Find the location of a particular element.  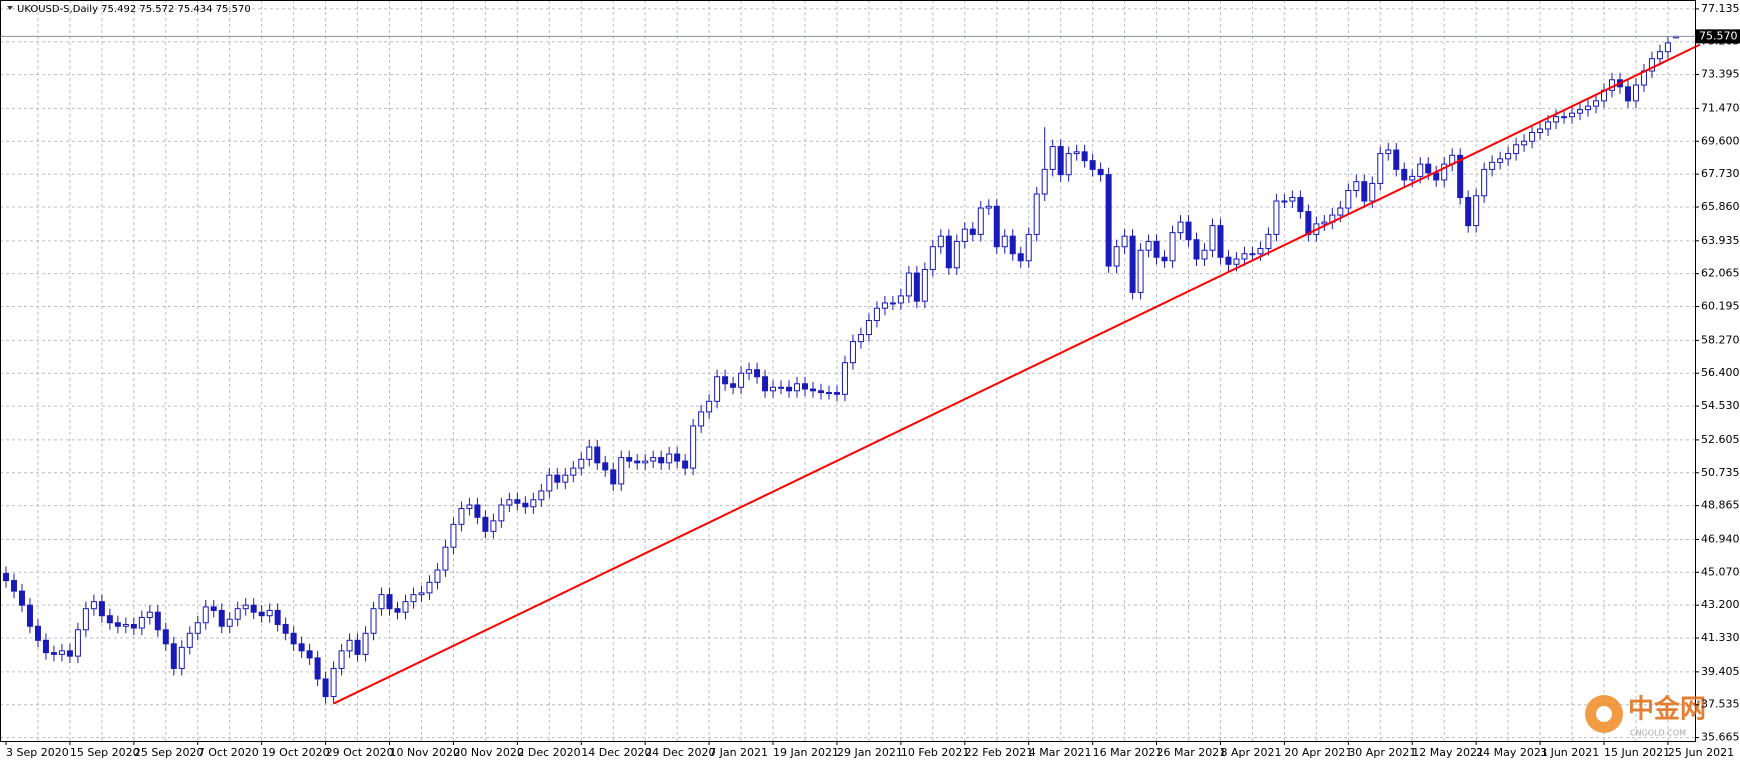

x-tick-label: 19 Jan 2021 is located at coordinates (806, 752).